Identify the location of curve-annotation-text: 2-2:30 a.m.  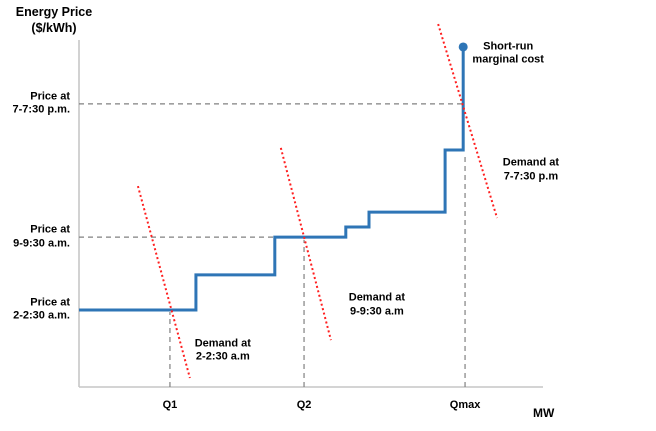
(222, 356).